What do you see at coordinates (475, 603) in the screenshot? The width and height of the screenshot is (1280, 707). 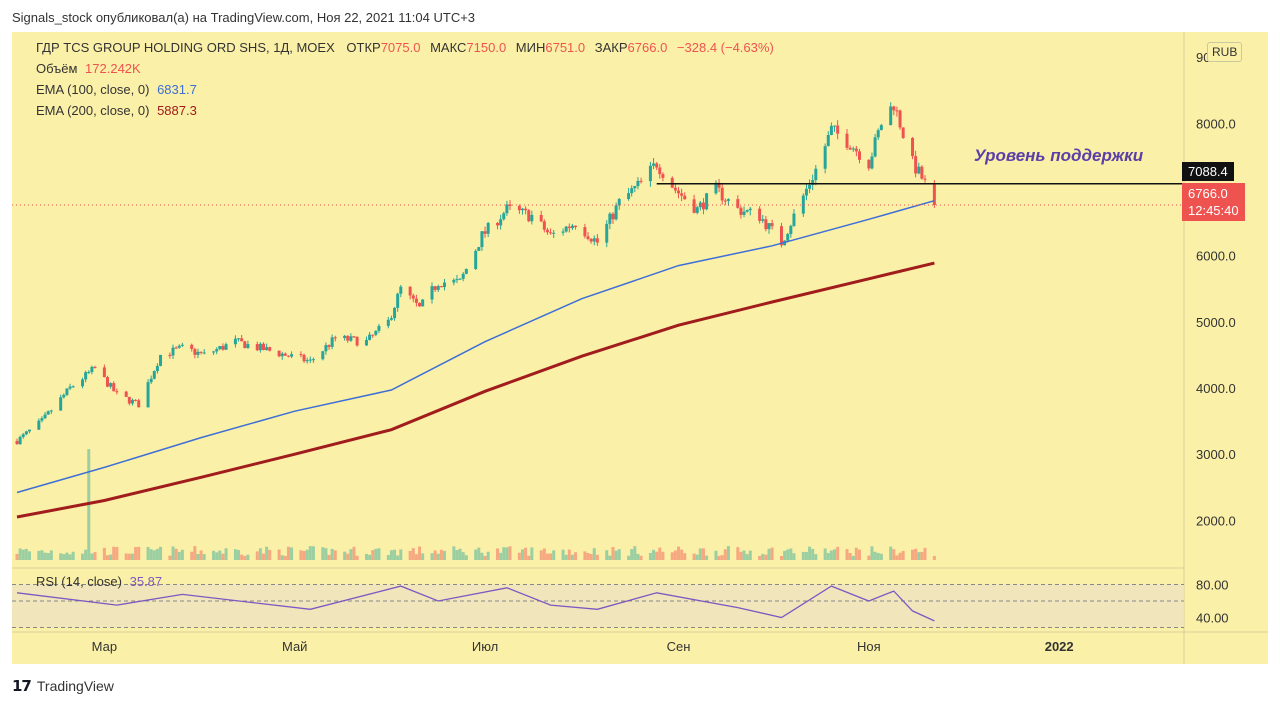 I see `rsi-line` at bounding box center [475, 603].